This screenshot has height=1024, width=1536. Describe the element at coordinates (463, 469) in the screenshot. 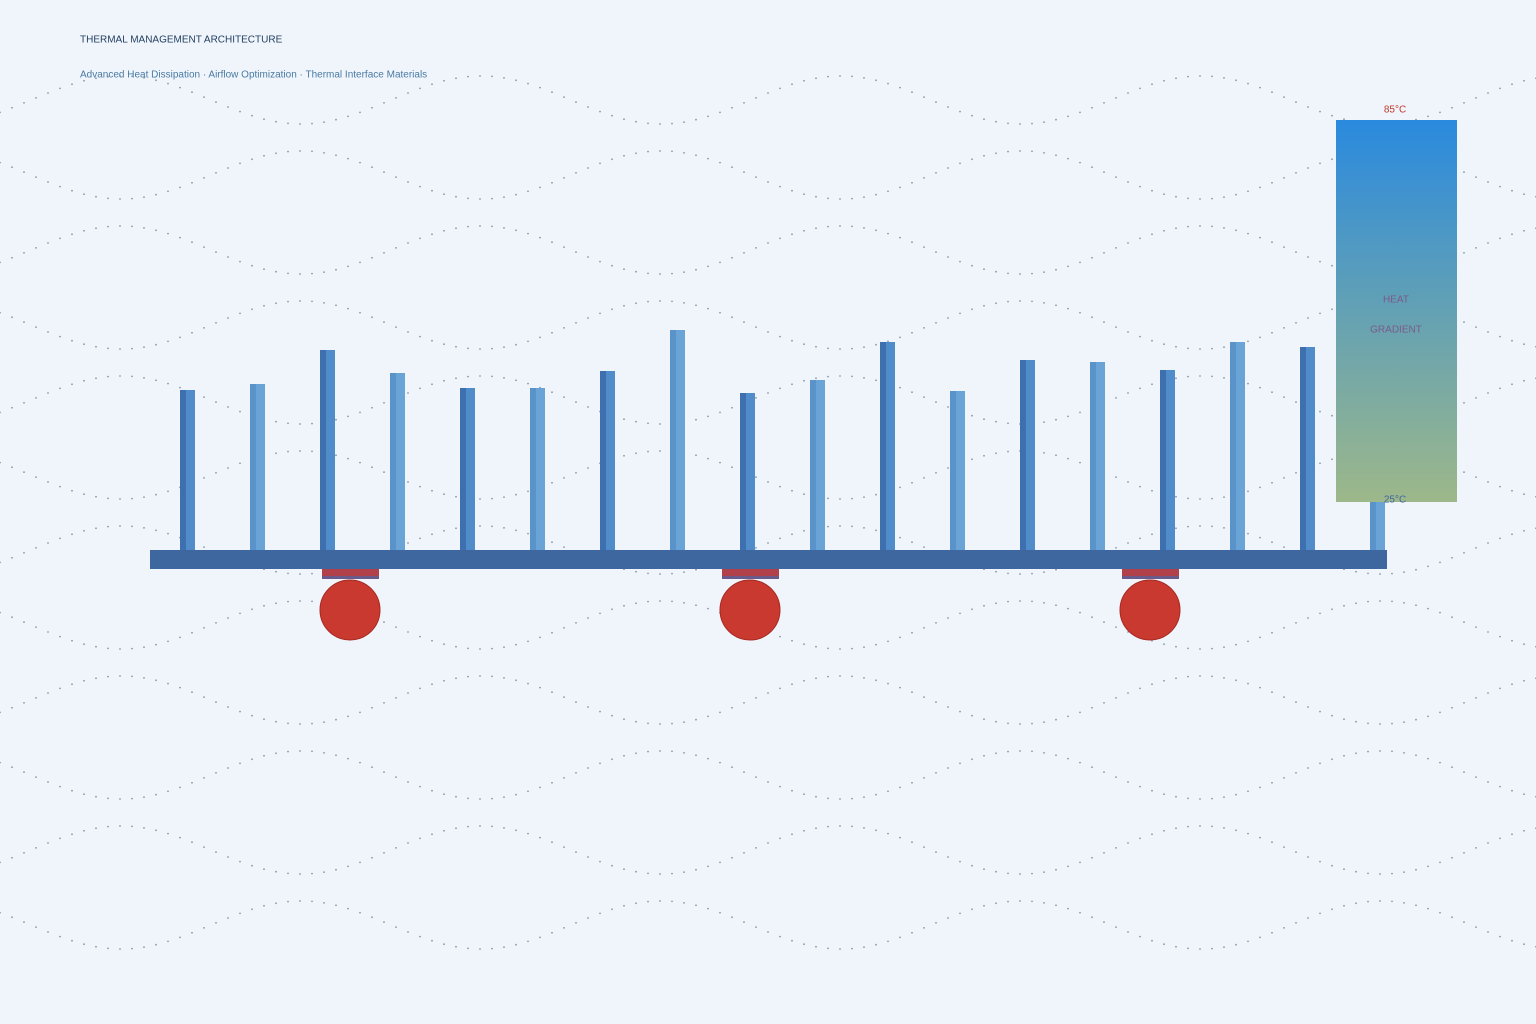

I see `fin-shade` at that location.